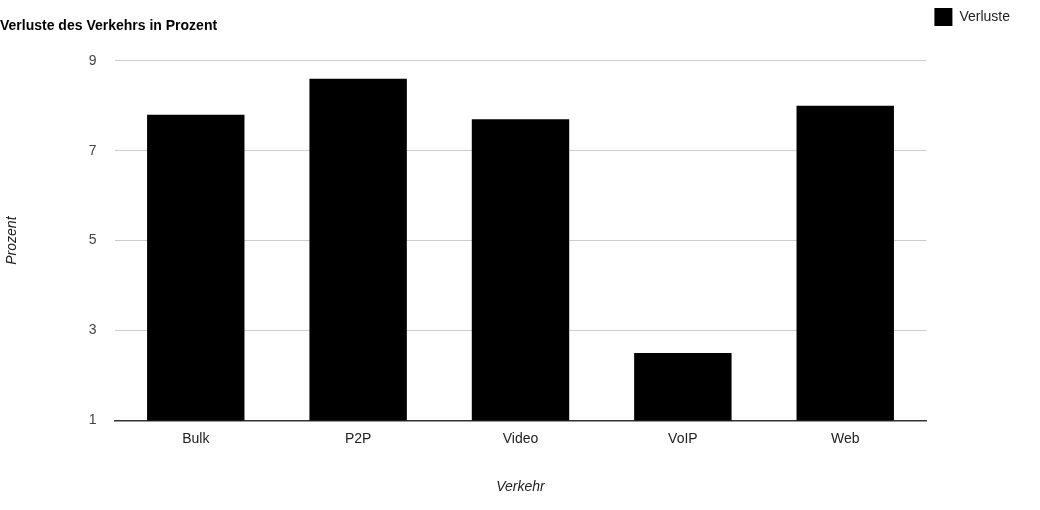 The width and height of the screenshot is (1040, 510). What do you see at coordinates (358, 437) in the screenshot?
I see `x-tick-label: P2P` at bounding box center [358, 437].